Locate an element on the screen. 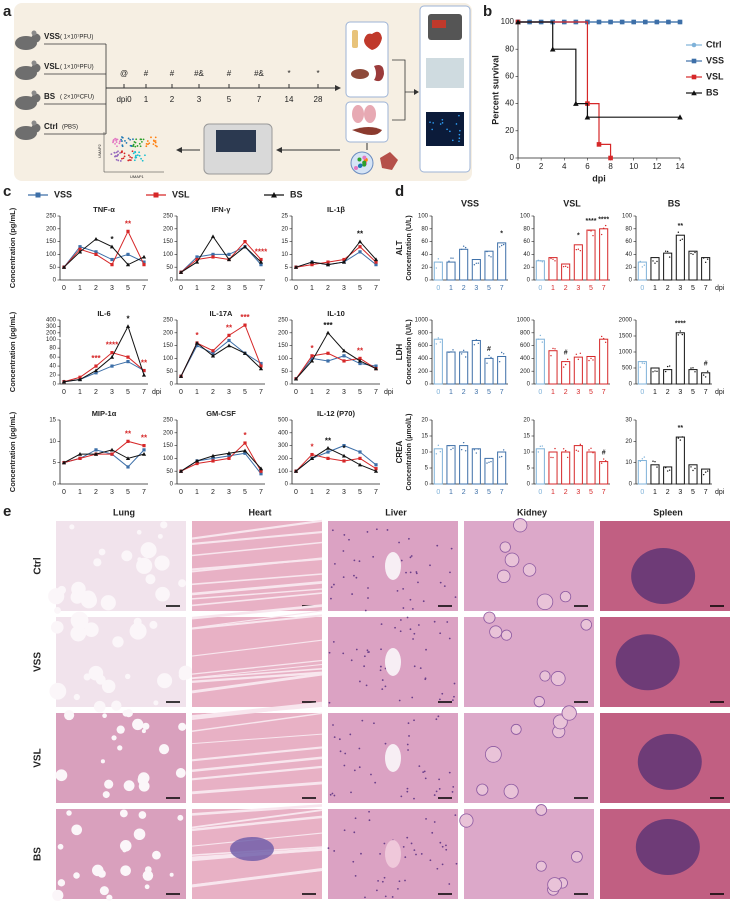  significance-mark: # is located at coordinates (489, 349).